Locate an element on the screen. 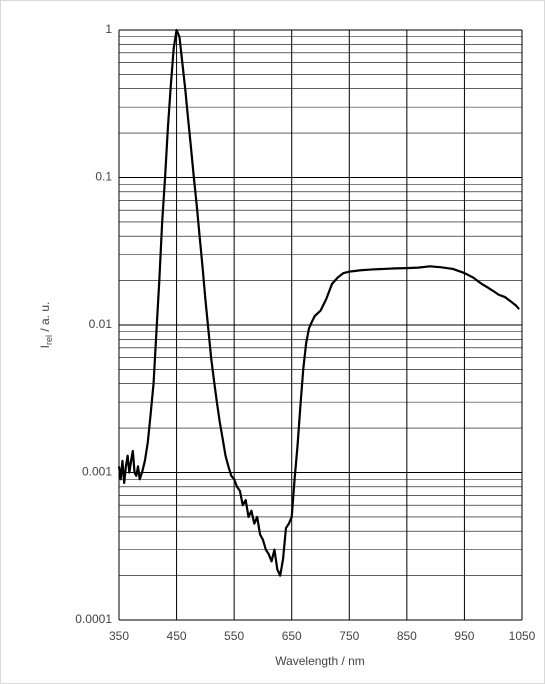 This screenshot has height=684, width=545. x-tick-label: 450 is located at coordinates (177, 636).